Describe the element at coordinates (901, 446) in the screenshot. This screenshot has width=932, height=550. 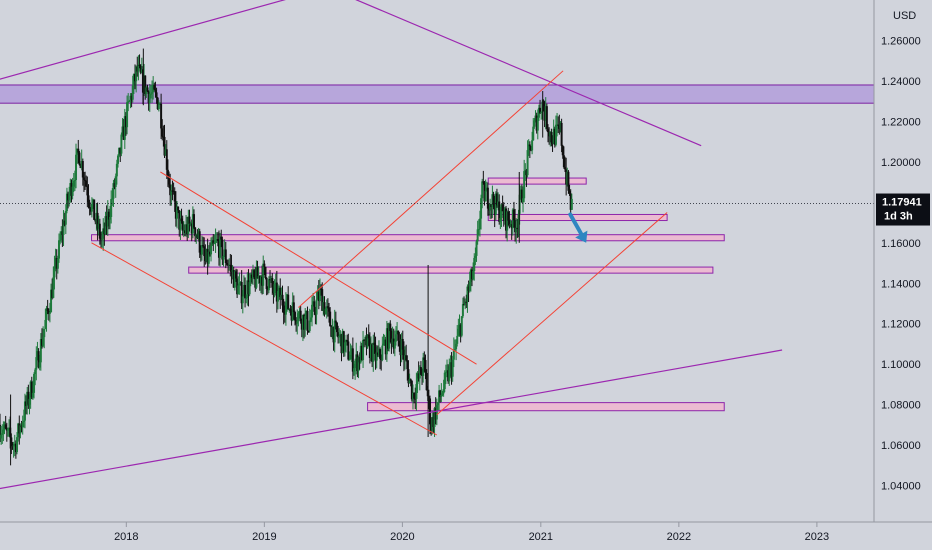
I see `y-tick-label: 1.06000` at that location.